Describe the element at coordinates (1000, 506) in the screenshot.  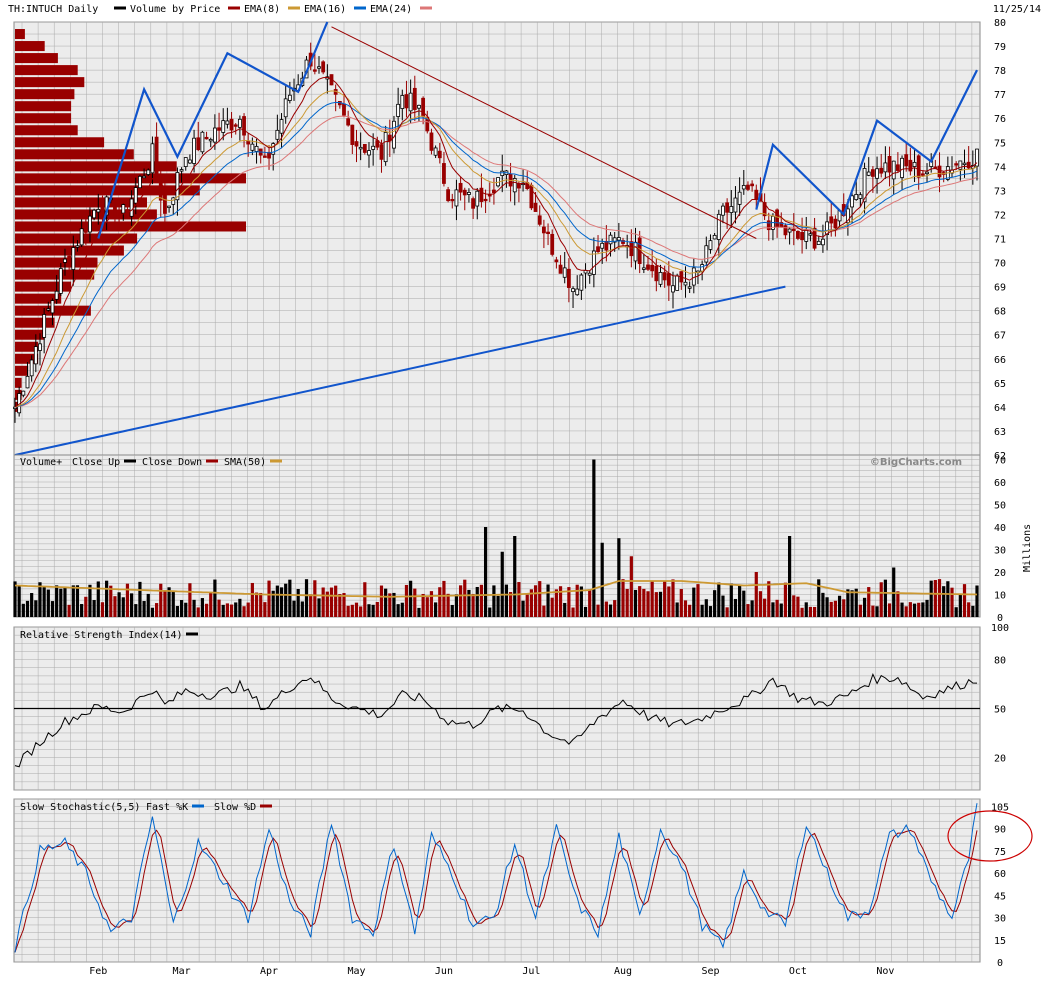
I see `y-tick-label: 50` at that location.